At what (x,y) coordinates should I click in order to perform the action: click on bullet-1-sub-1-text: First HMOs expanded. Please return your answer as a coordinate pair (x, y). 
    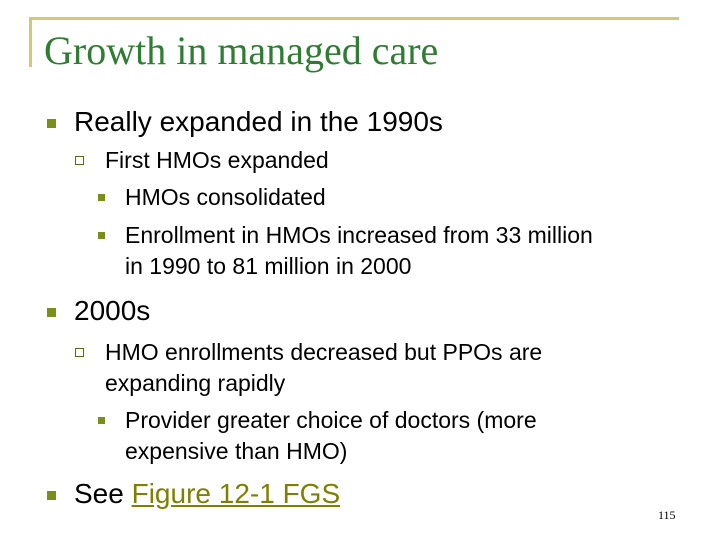
    Looking at the image, I should click on (217, 160).